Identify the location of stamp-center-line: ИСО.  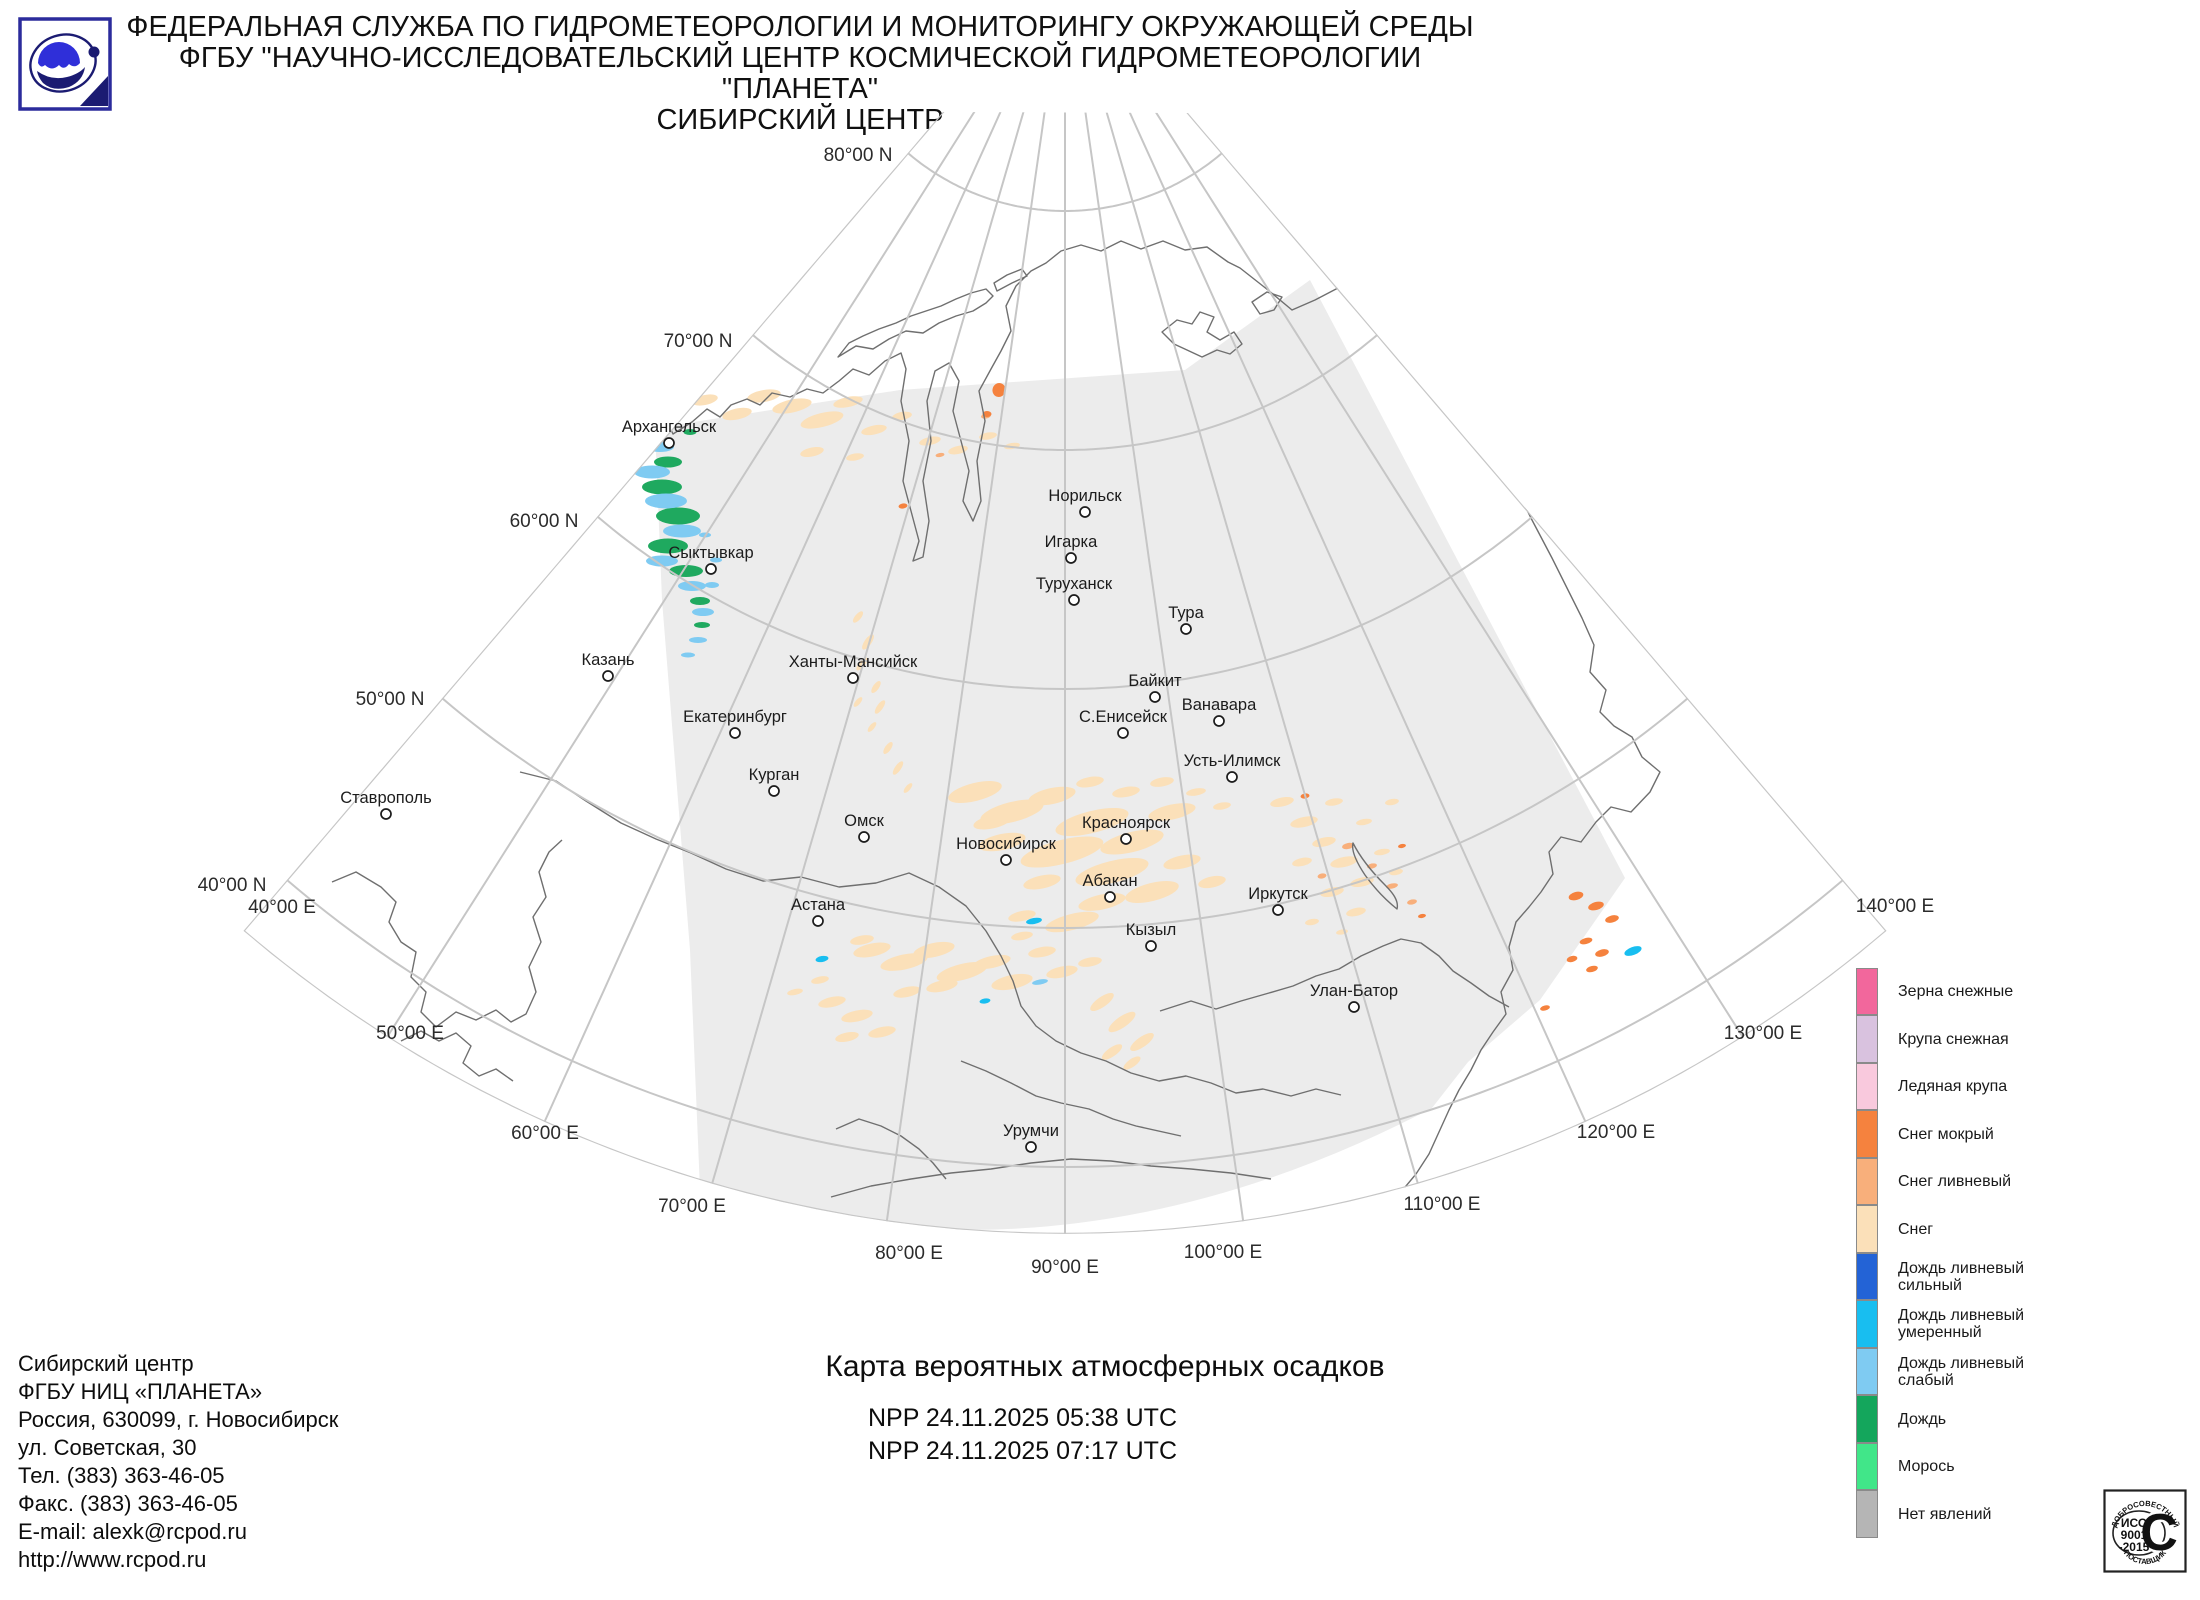
(2134, 1523).